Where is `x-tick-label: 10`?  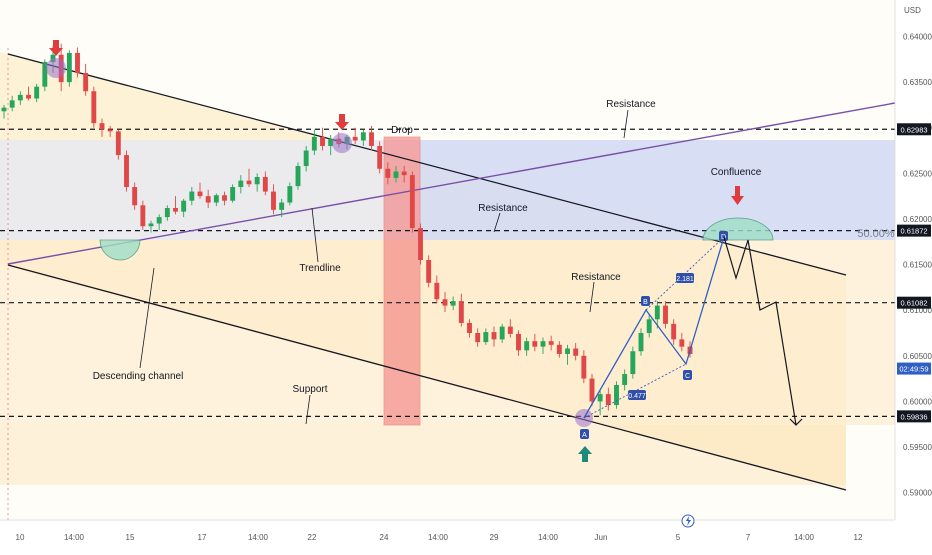
x-tick-label: 10 is located at coordinates (20, 537).